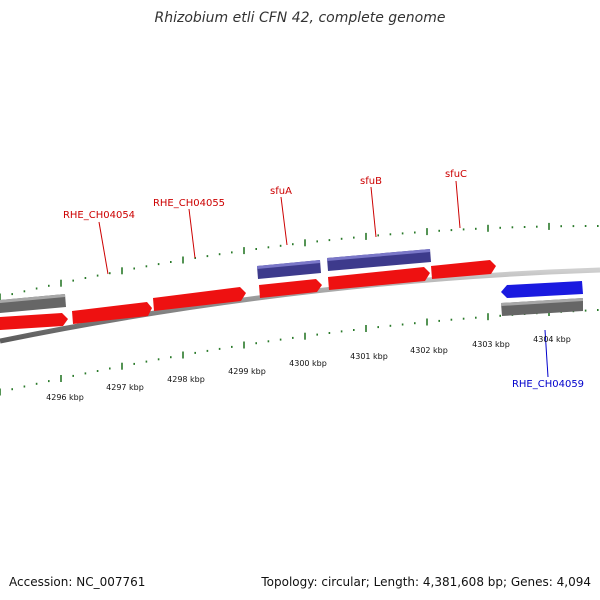 Image resolution: width=600 pixels, height=600 pixels. I want to click on forward-tick-row, so click(299, 261).